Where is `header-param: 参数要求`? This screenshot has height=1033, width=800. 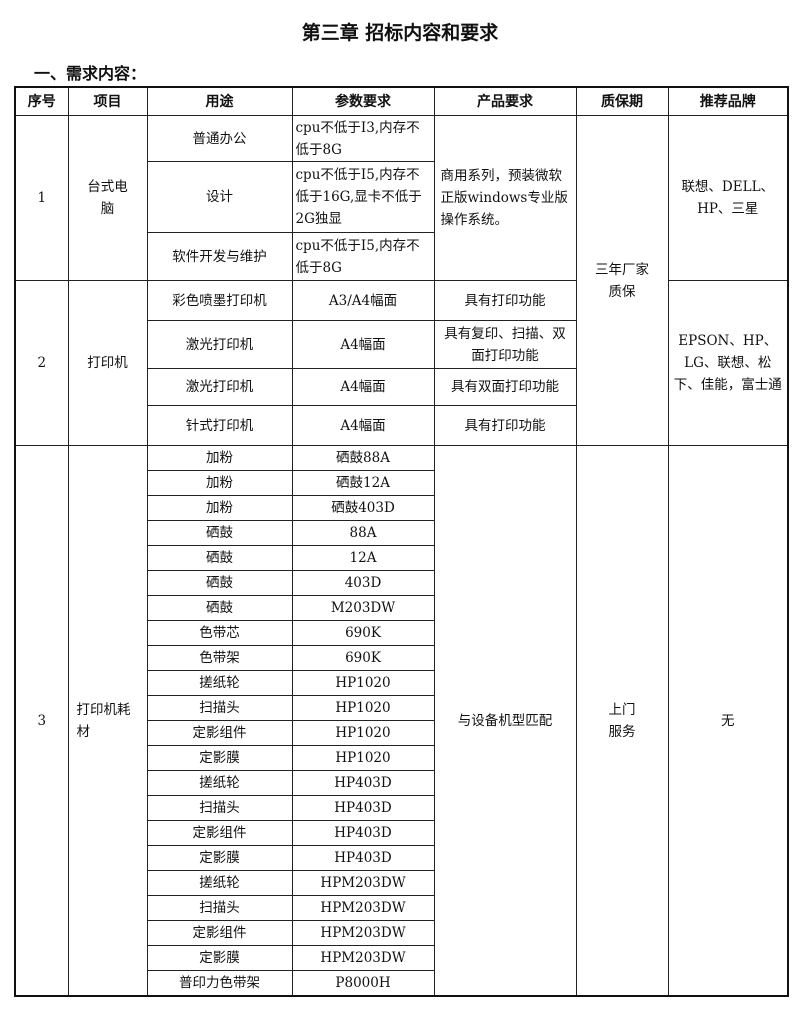 header-param: 参数要求 is located at coordinates (363, 101).